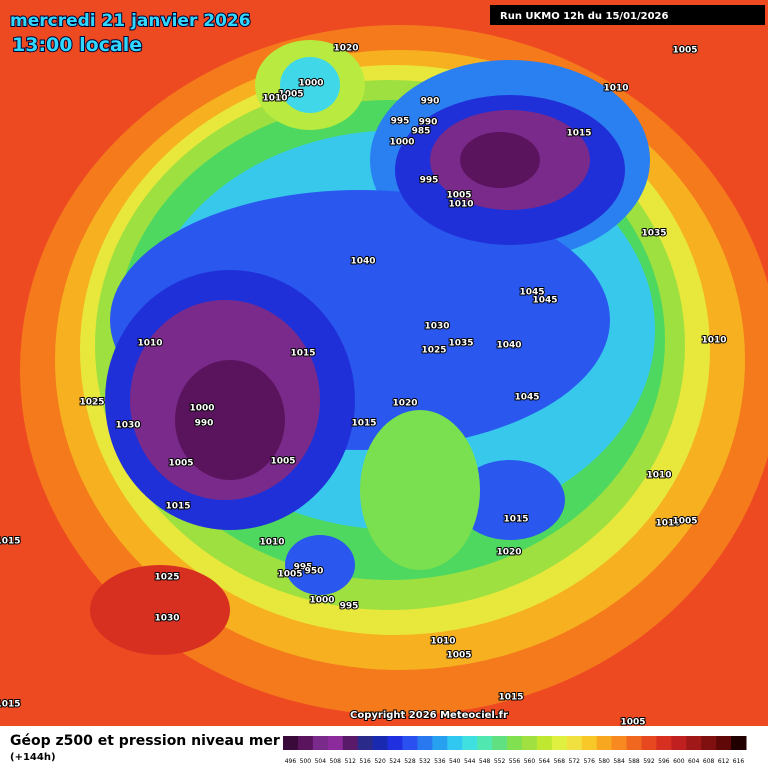 This screenshot has width=768, height=768. Describe the element at coordinates (649, 761) in the screenshot. I see `legend-label: 592` at that location.